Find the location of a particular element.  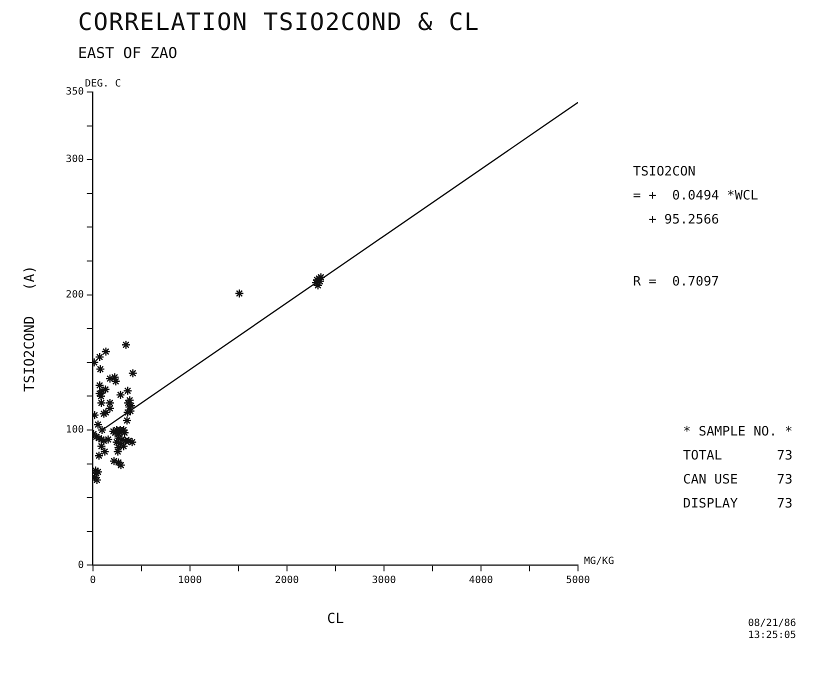

y-tick-label: 350 is located at coordinates (75, 92).